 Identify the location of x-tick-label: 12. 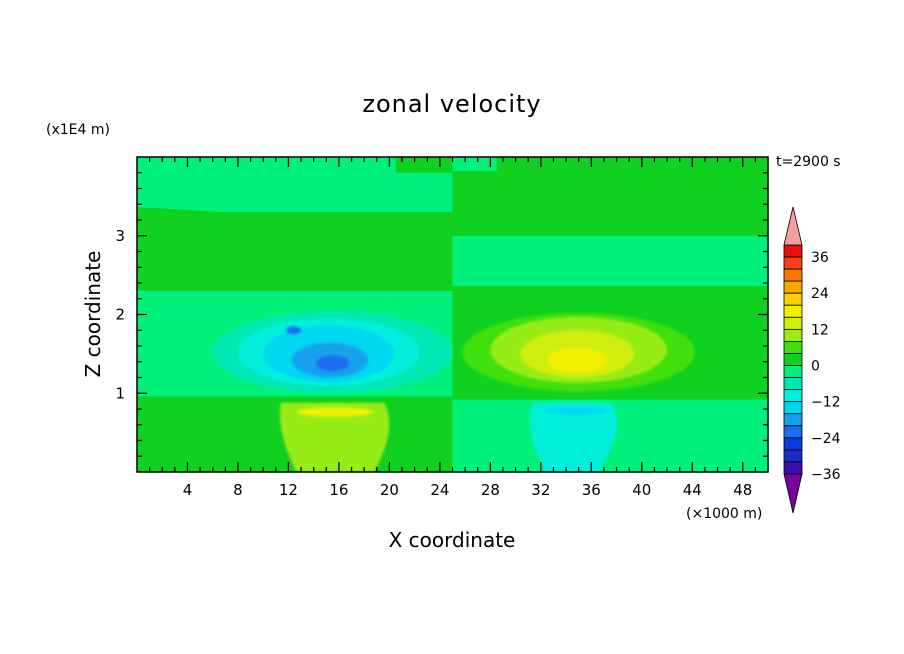
(288, 490).